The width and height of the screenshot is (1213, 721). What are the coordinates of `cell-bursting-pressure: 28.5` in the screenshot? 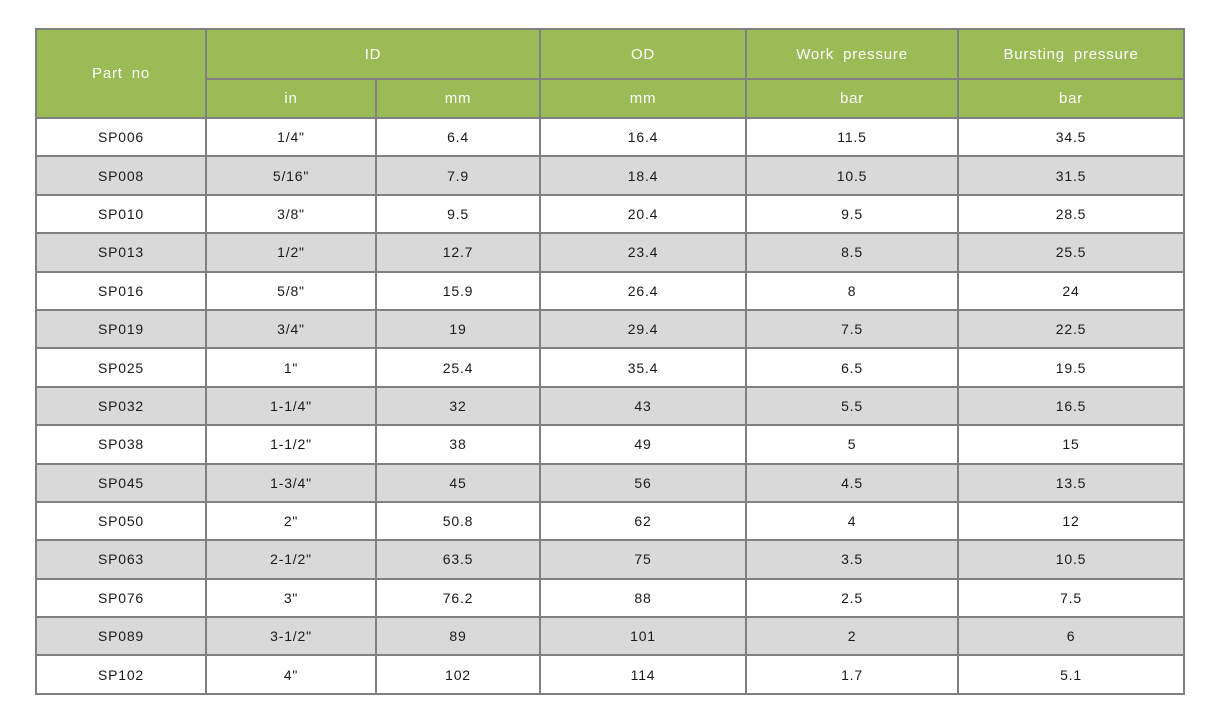 It's located at (1071, 214).